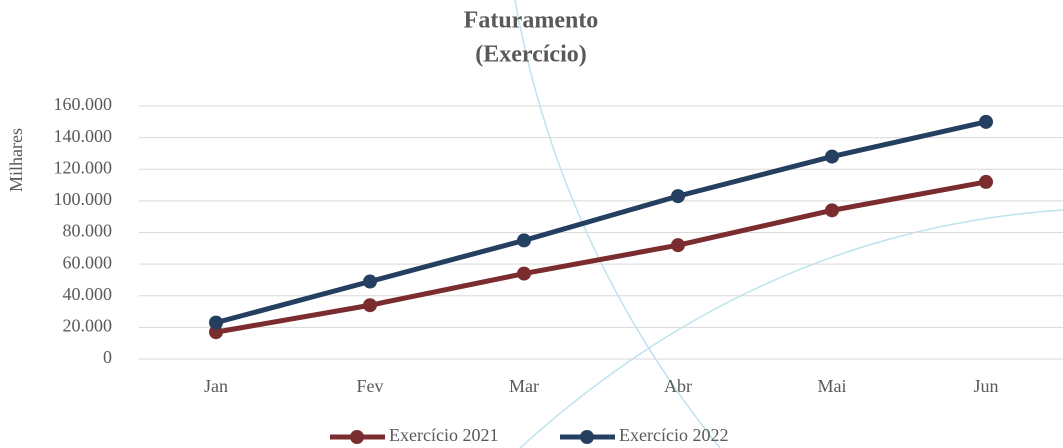 The height and width of the screenshot is (448, 1063). Describe the element at coordinates (985, 386) in the screenshot. I see `x-tick-label: Jun` at that location.